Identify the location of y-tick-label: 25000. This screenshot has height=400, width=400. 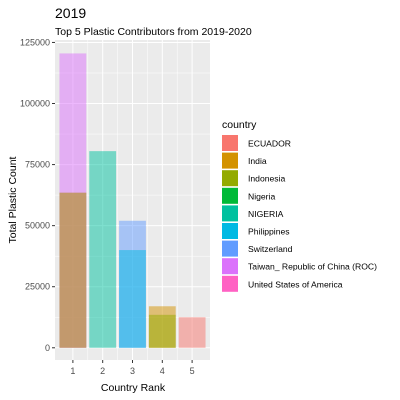
(37, 287).